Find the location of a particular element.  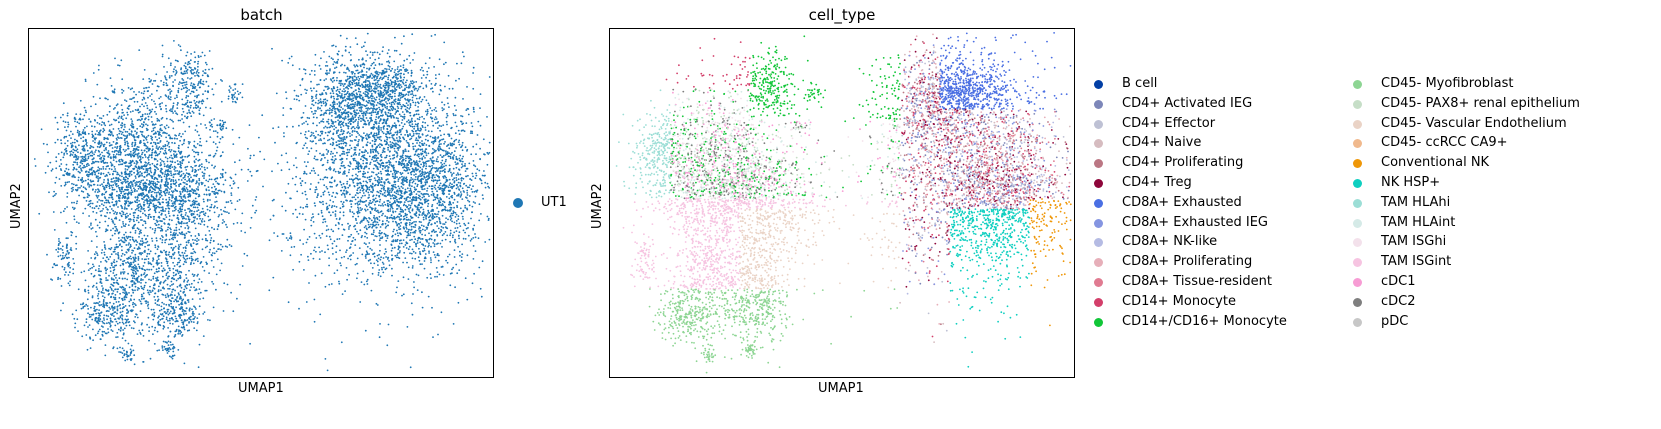

legend-label: CD8A+ NK-like is located at coordinates (1170, 242).